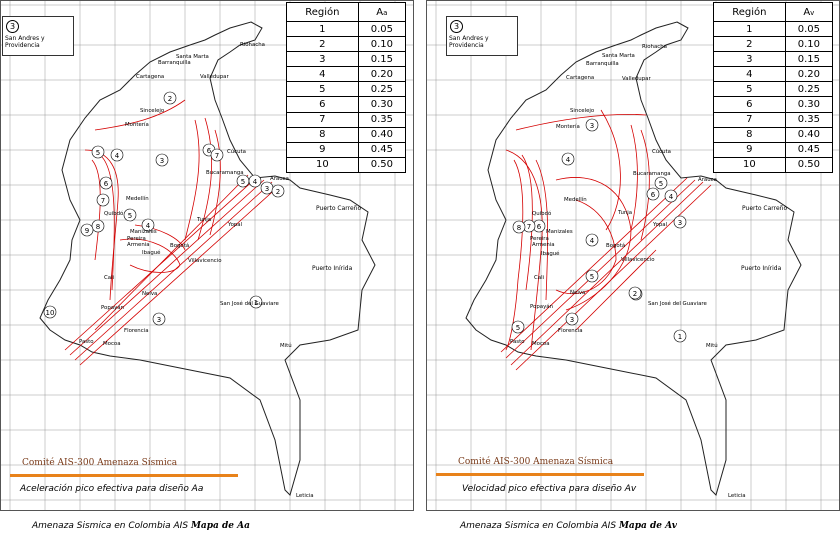  What do you see at coordinates (550, 253) in the screenshot?
I see `city-label: Ibagué` at bounding box center [550, 253].